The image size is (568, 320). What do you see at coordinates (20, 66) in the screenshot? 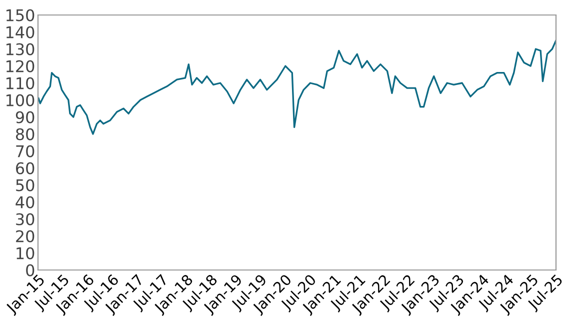
I see `y-tick-label: 120` at bounding box center [20, 66].